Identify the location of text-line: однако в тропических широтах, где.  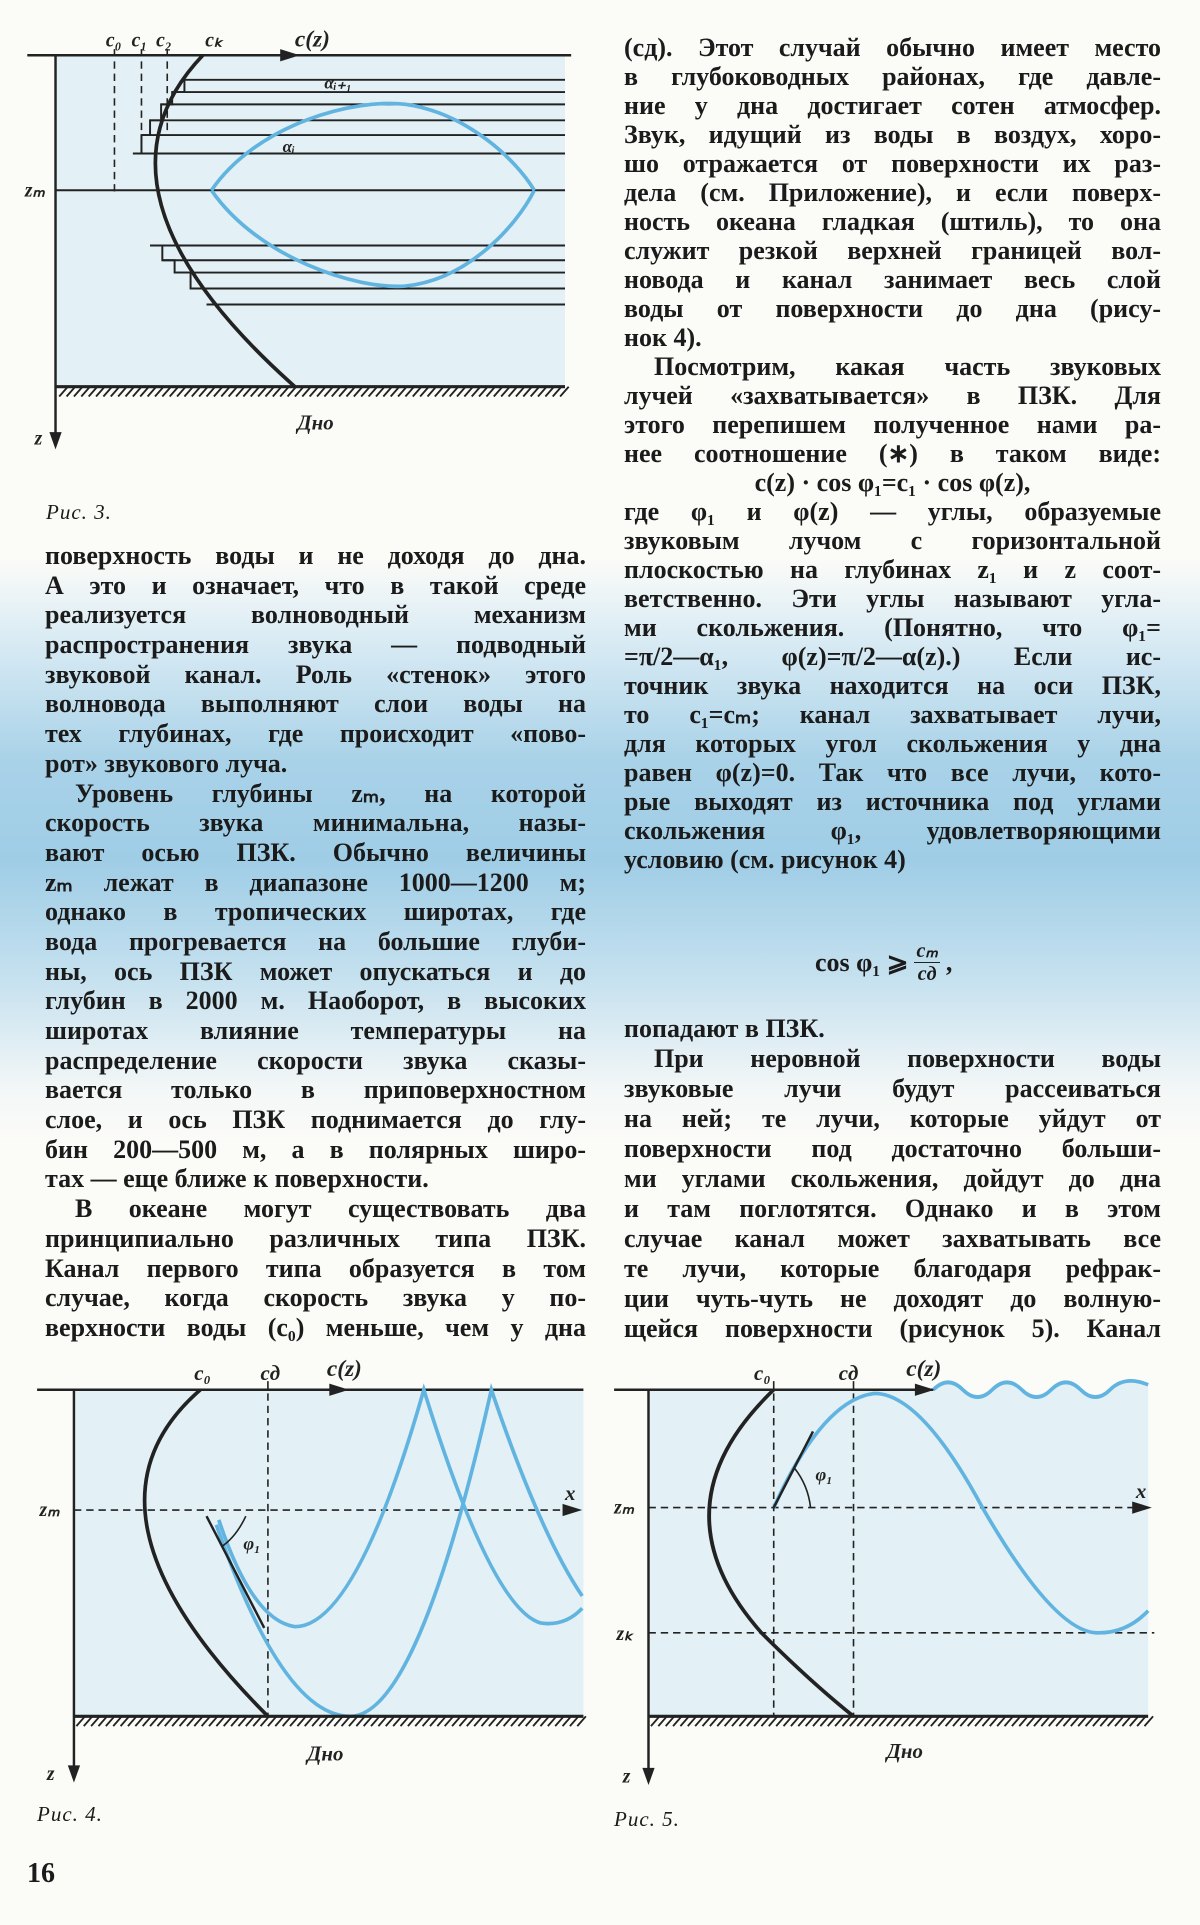
(315, 912).